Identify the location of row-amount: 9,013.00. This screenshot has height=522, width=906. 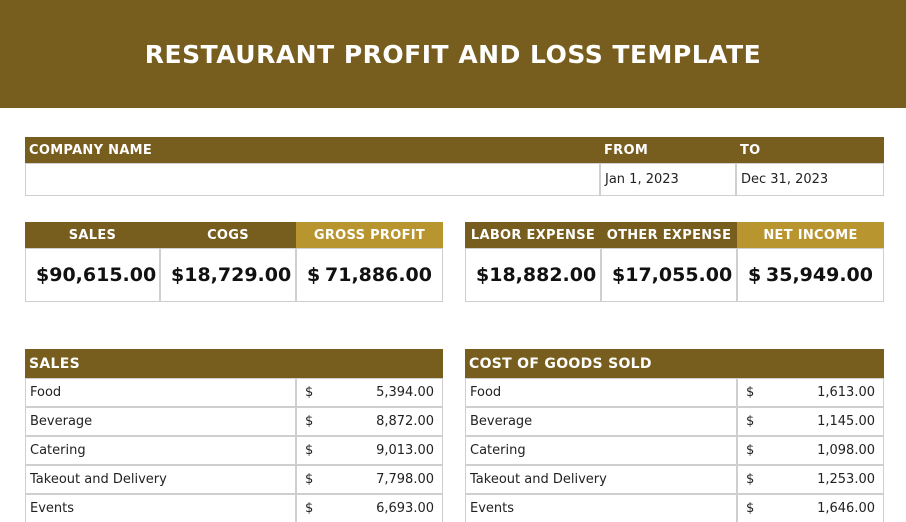
(394, 450).